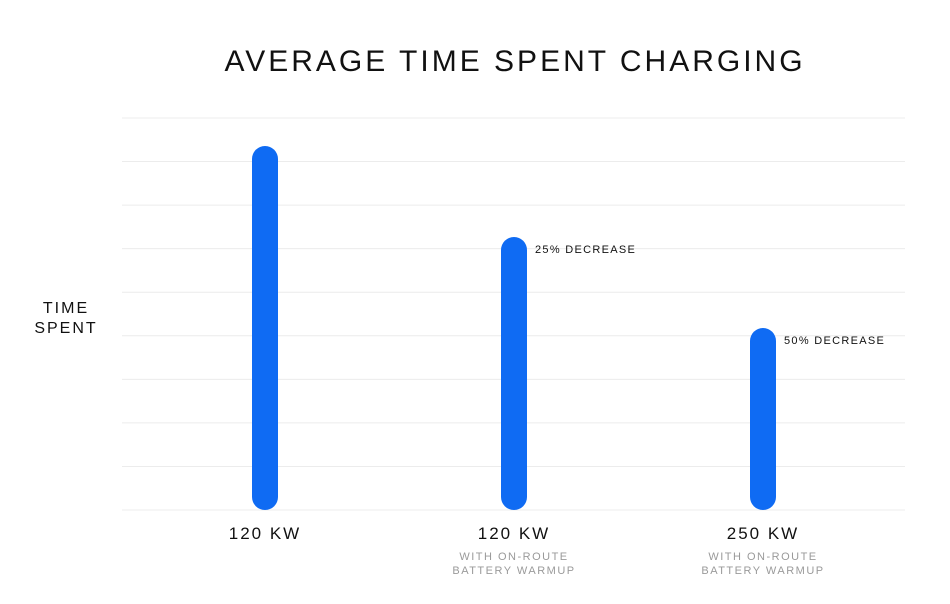 This screenshot has width=950, height=604. I want to click on y-axis-label-line-1: TIME, so click(66, 308).